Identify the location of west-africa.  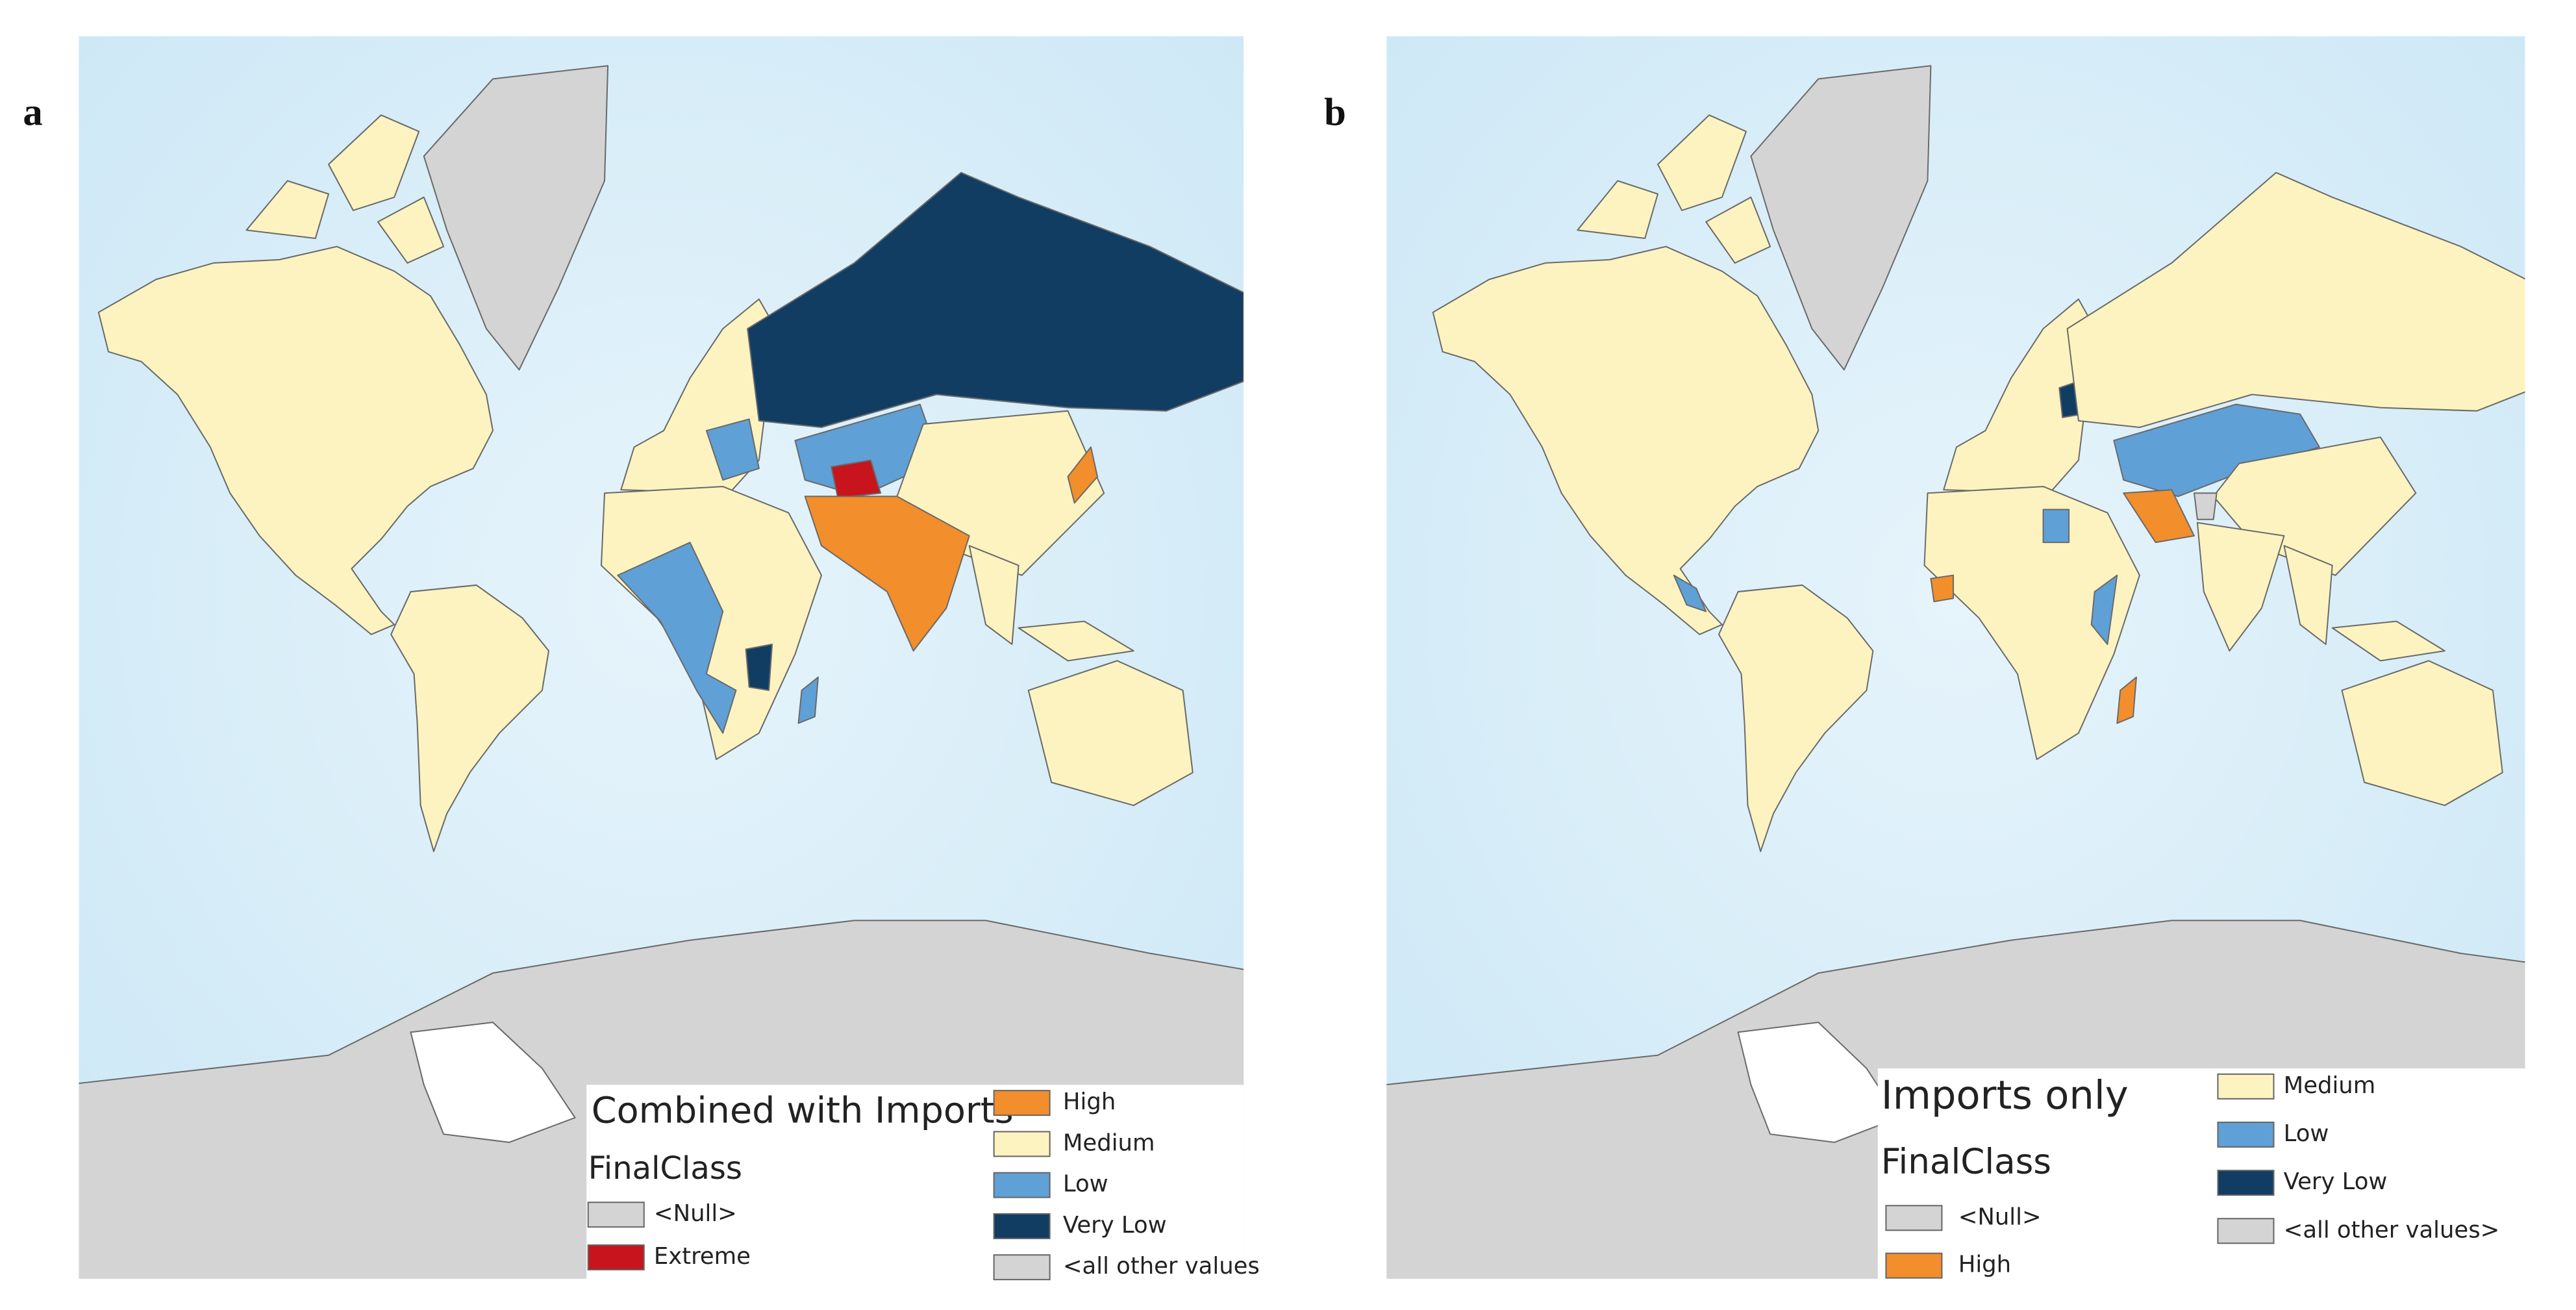
(1942, 588).